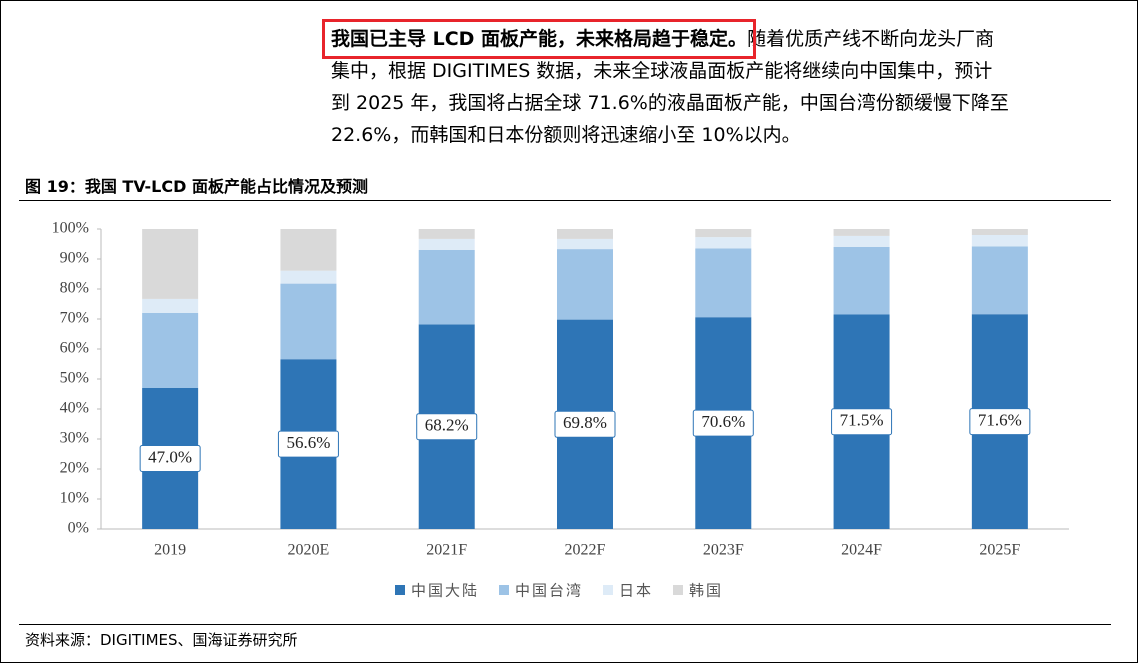 The height and width of the screenshot is (663, 1138). What do you see at coordinates (74, 408) in the screenshot?
I see `y-tick-label: 40%` at bounding box center [74, 408].